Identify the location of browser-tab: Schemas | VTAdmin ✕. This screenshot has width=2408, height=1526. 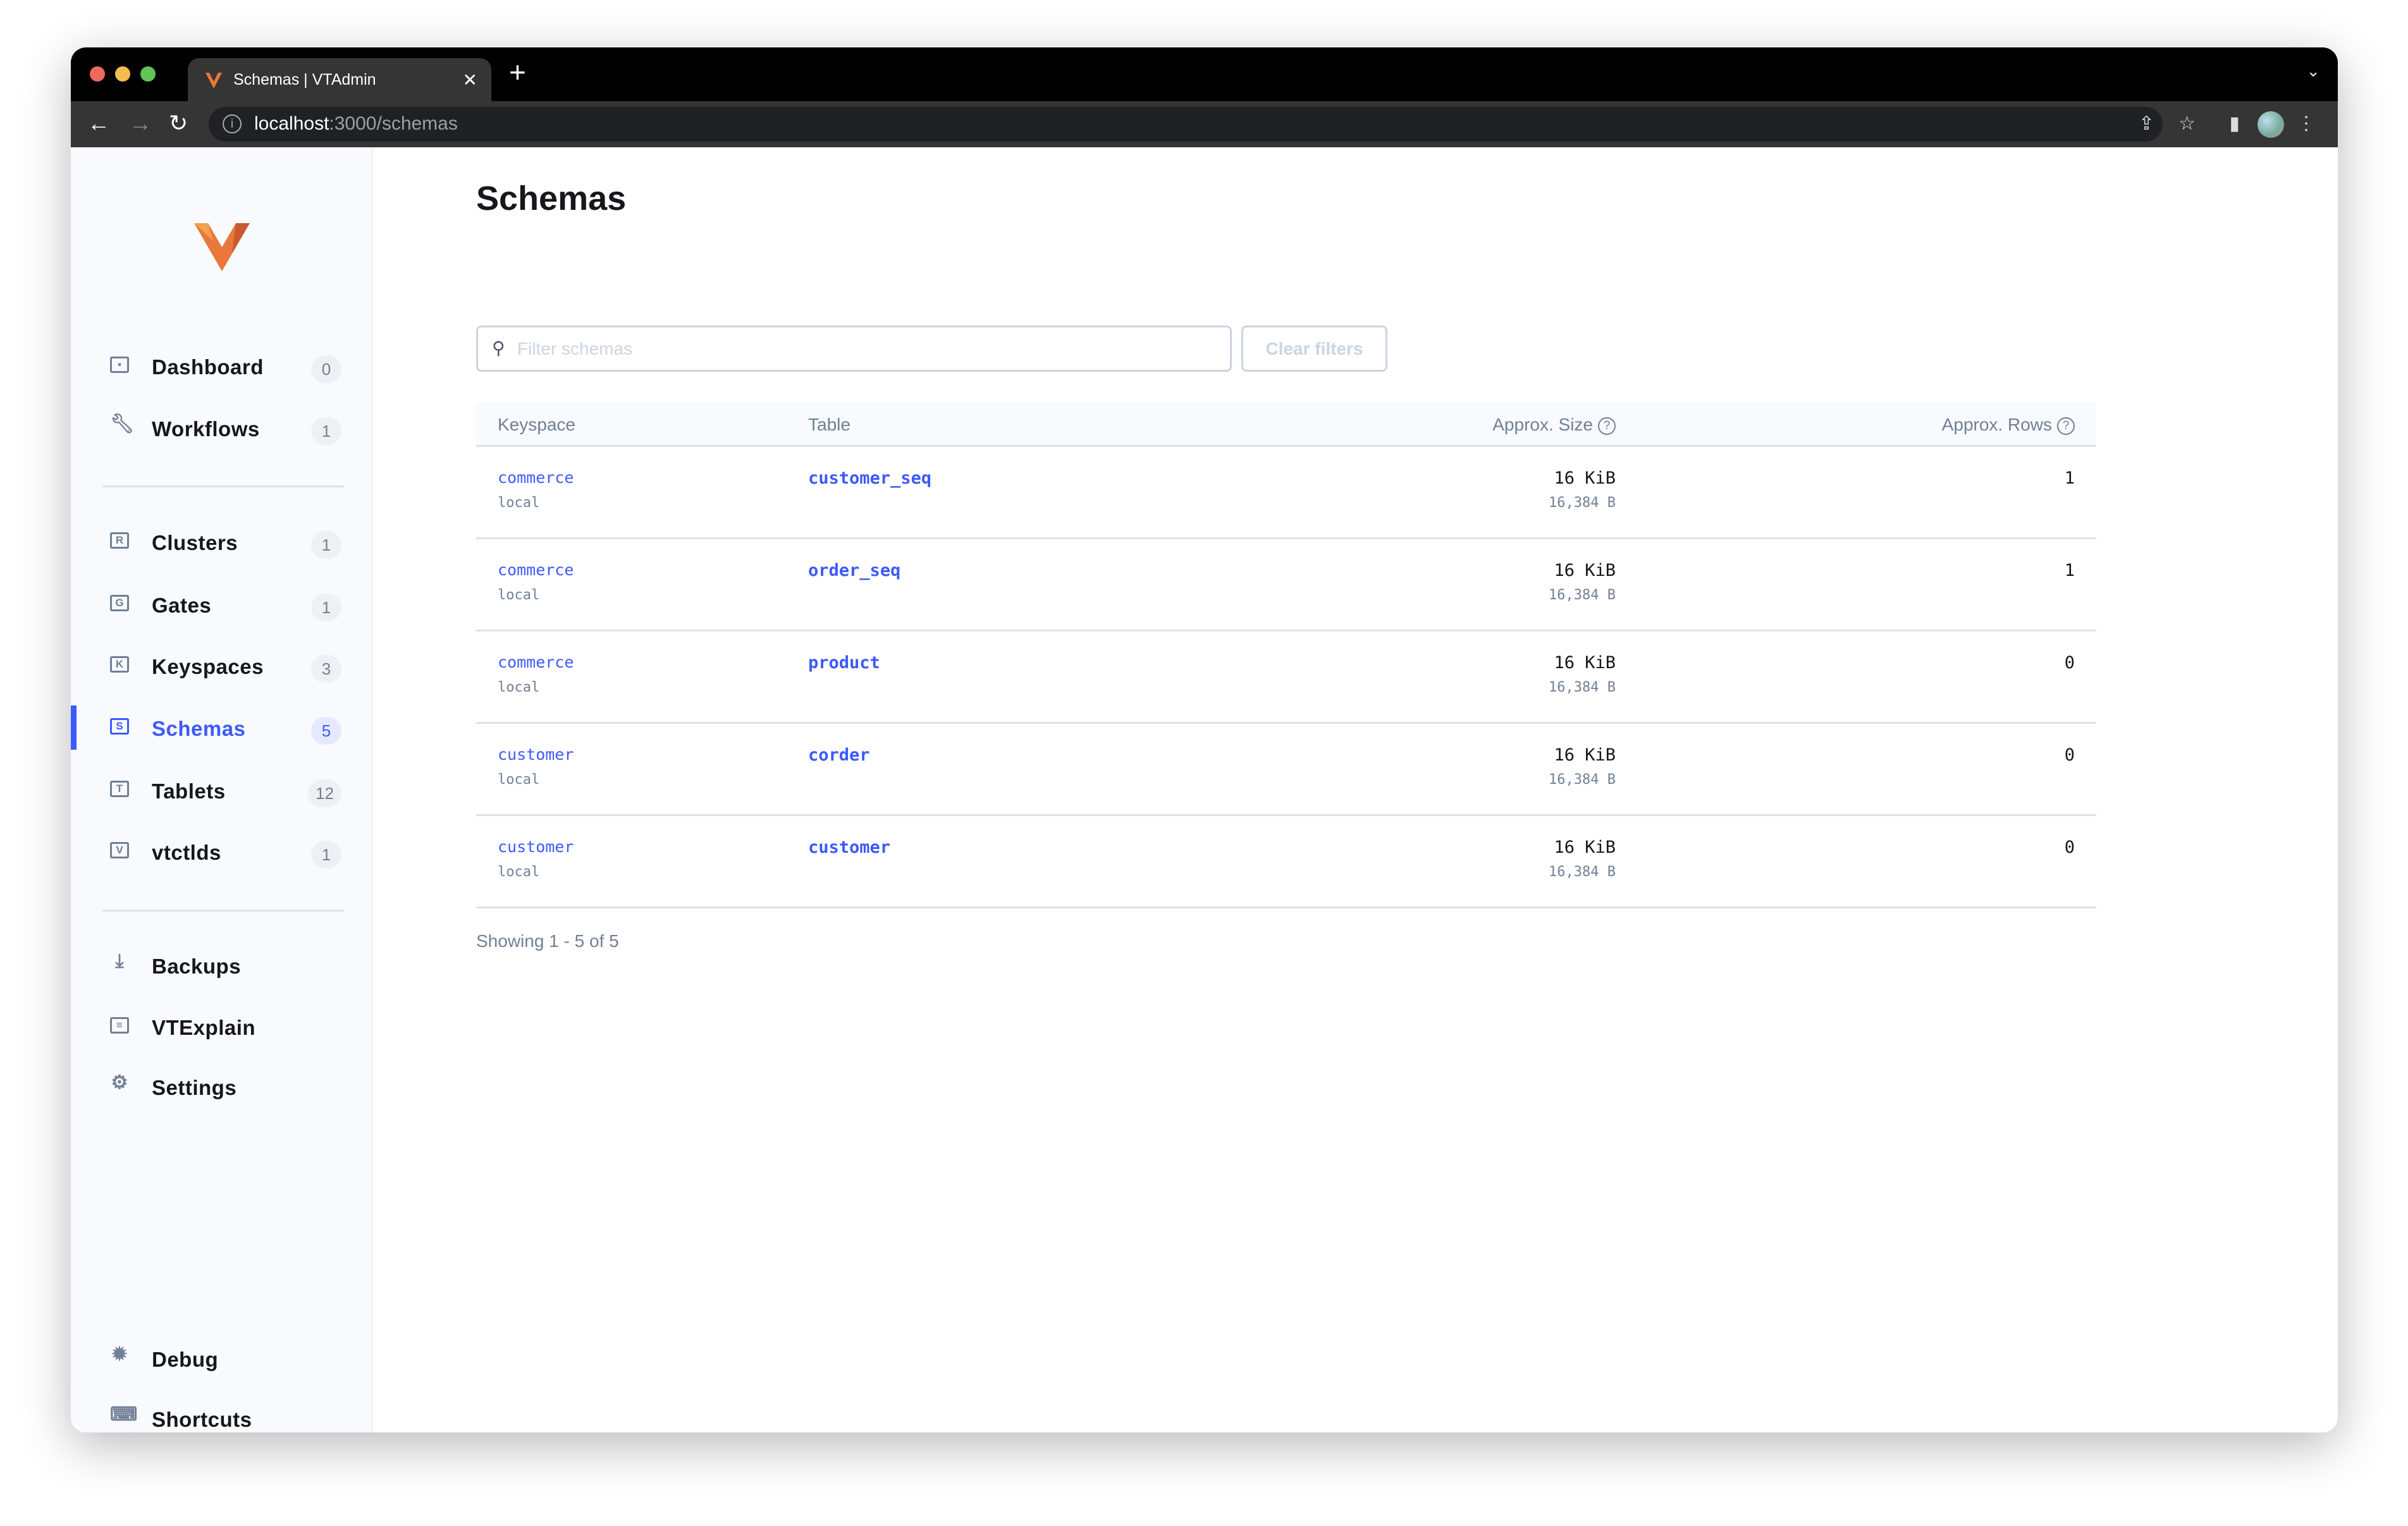
(339, 79).